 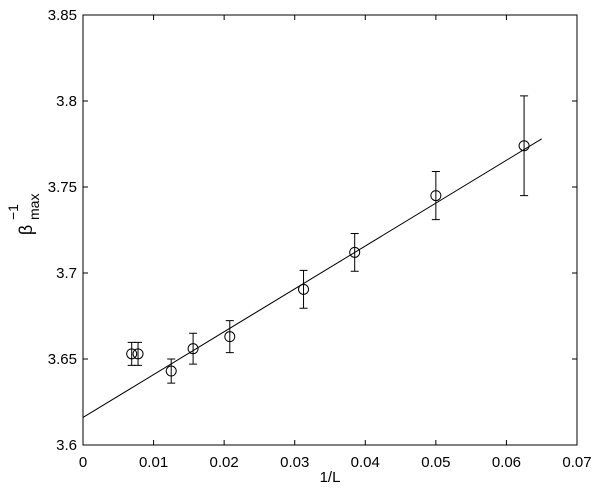 What do you see at coordinates (506, 462) in the screenshot?
I see `x-tick-label: 0.06` at bounding box center [506, 462].